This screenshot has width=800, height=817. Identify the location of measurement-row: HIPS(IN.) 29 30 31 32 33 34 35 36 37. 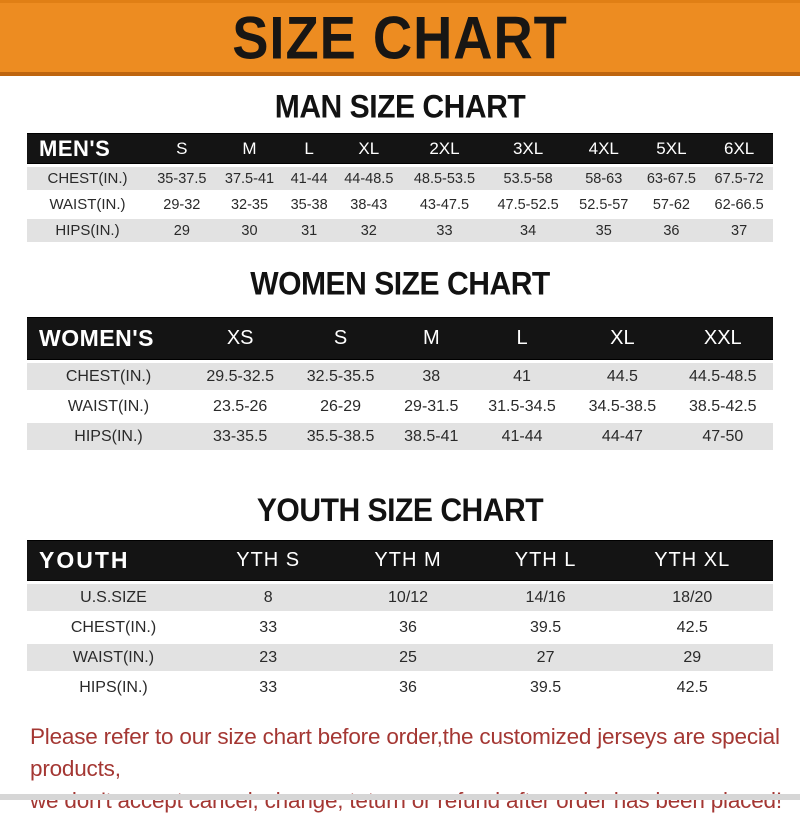
(400, 230).